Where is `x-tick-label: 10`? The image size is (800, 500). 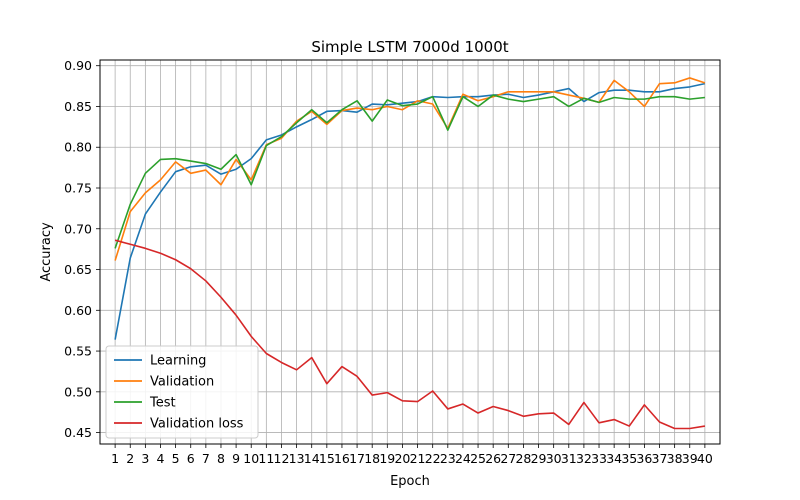 x-tick-label: 10 is located at coordinates (251, 458).